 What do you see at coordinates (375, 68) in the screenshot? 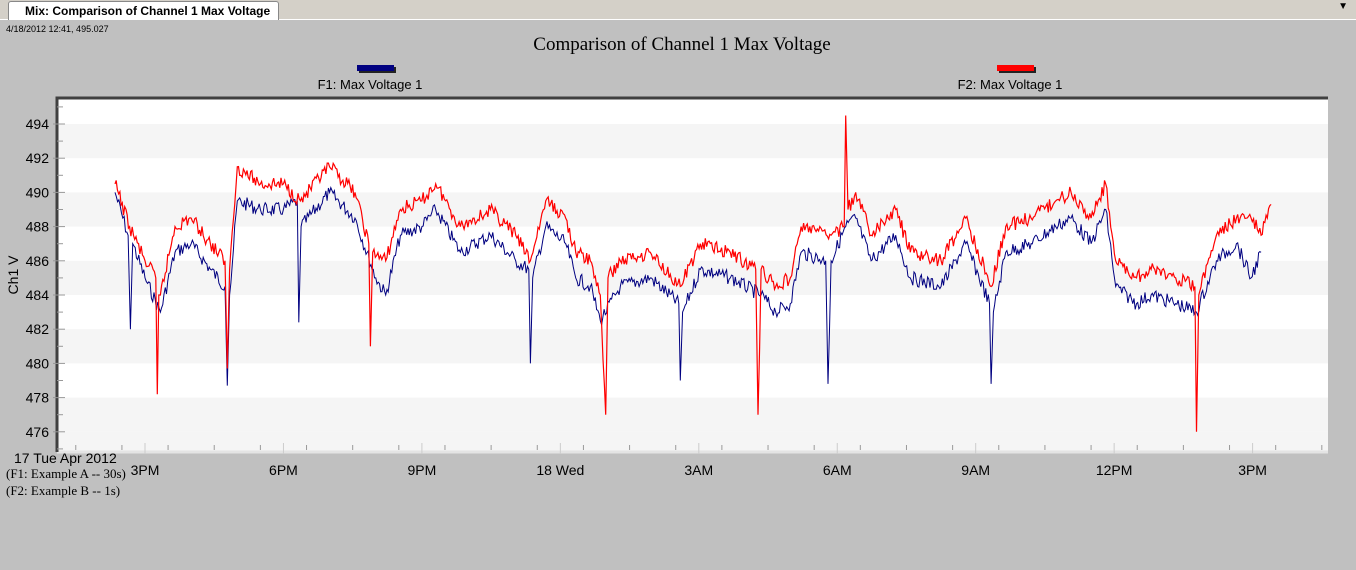
I see `legend-swatch-f1` at bounding box center [375, 68].